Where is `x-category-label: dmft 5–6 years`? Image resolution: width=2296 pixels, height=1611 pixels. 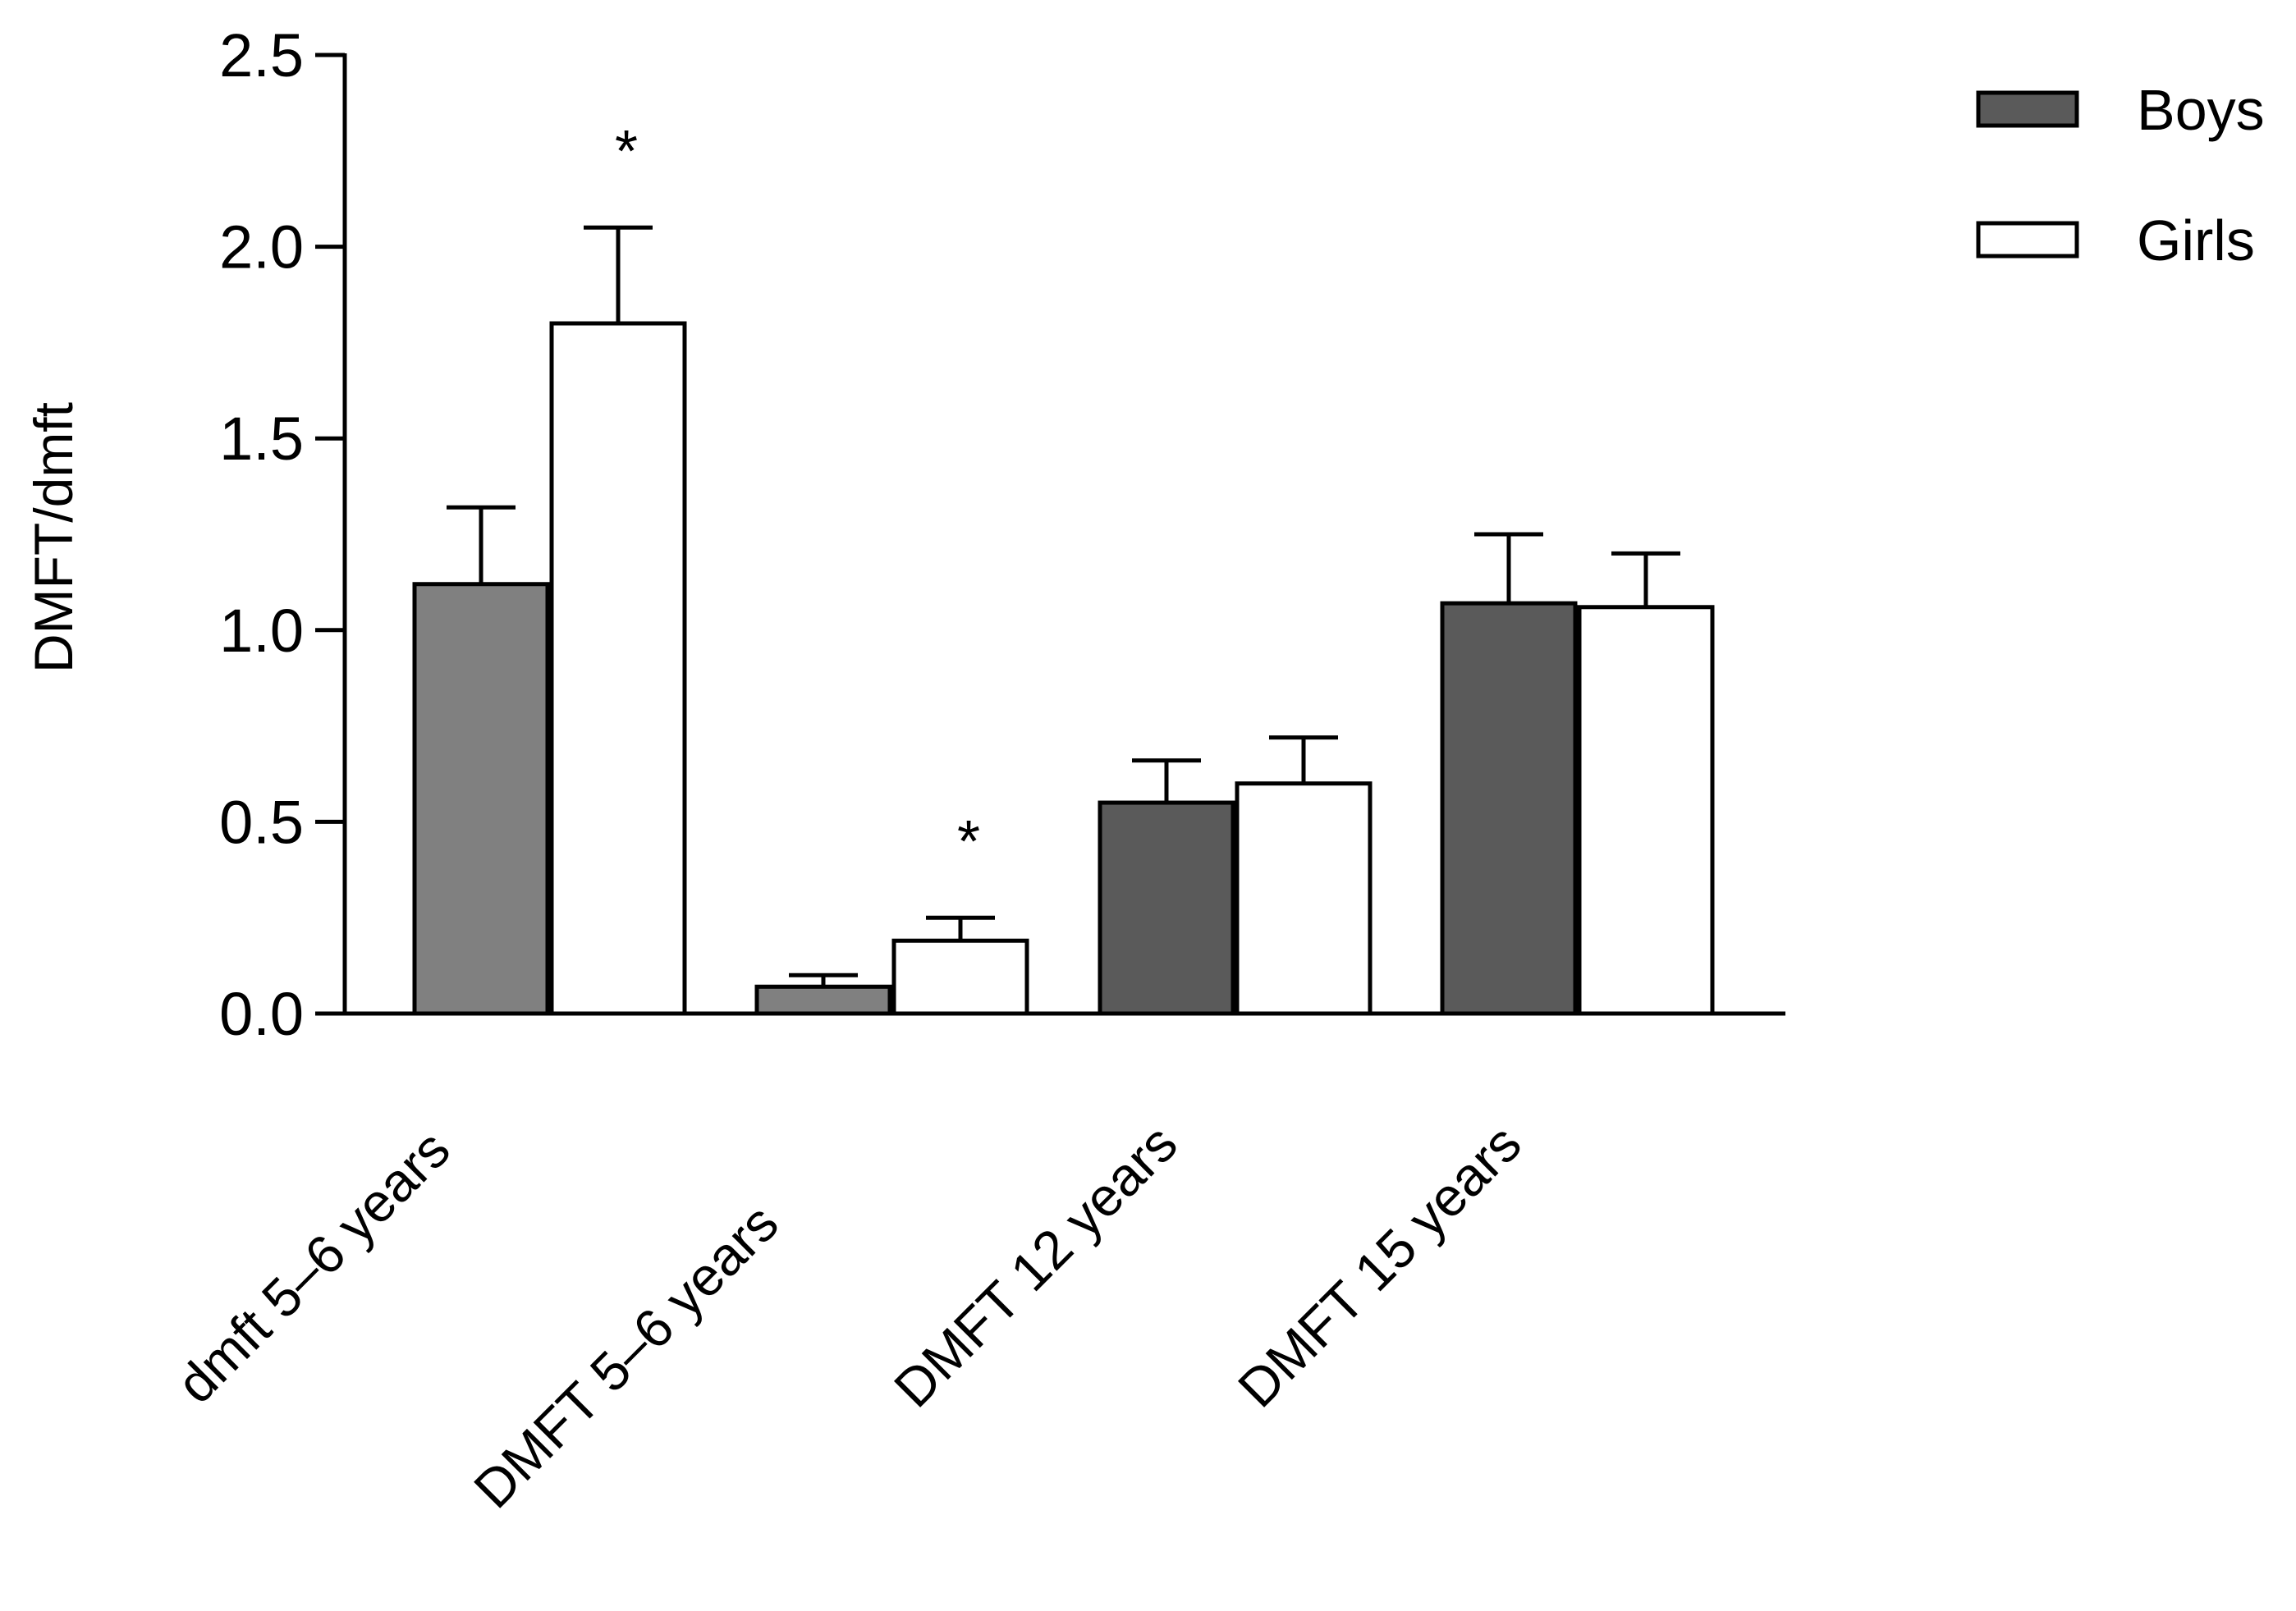 x-category-label: dmft 5–6 years is located at coordinates (313, 1267).